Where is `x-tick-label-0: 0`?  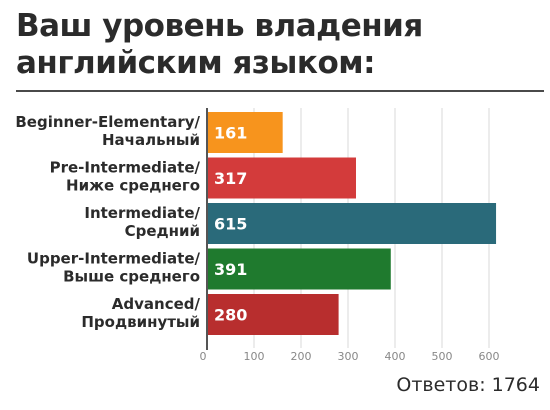 x-tick-label-0: 0 is located at coordinates (203, 356).